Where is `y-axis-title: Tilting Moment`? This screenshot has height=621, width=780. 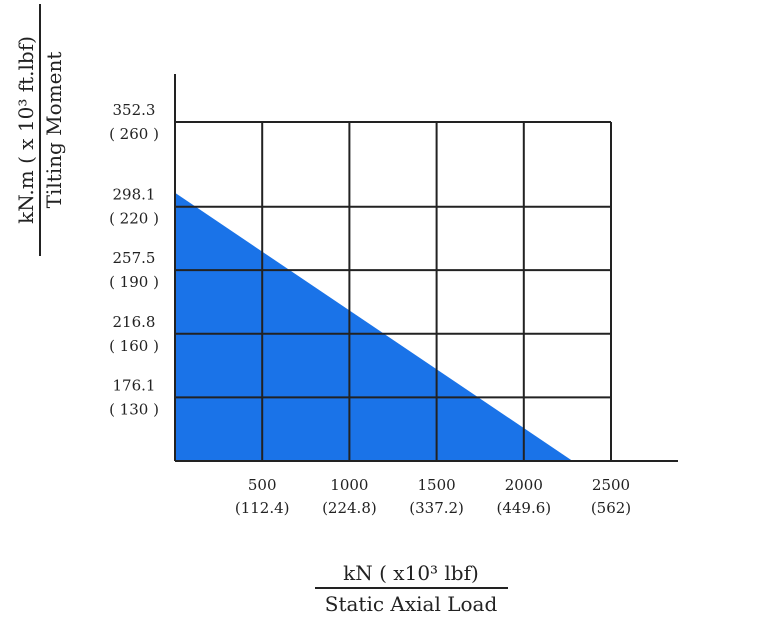
y-axis-title: Tilting Moment is located at coordinates (54, 130).